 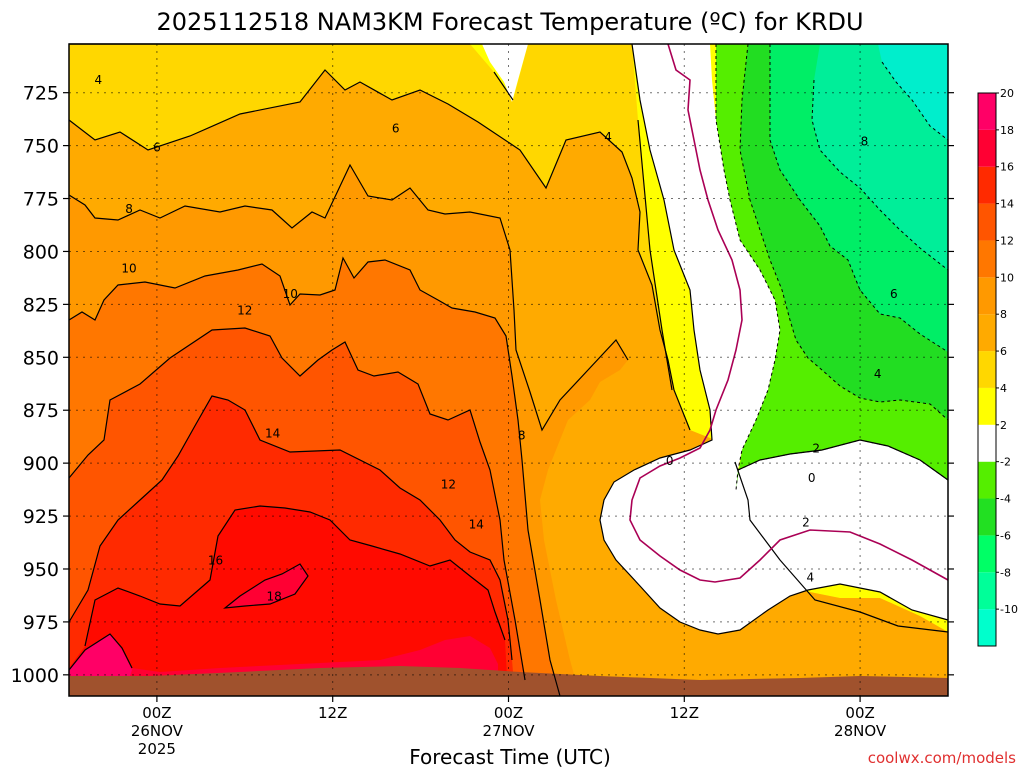 I want to click on colorbar-label: 20, so click(x=1007, y=93).